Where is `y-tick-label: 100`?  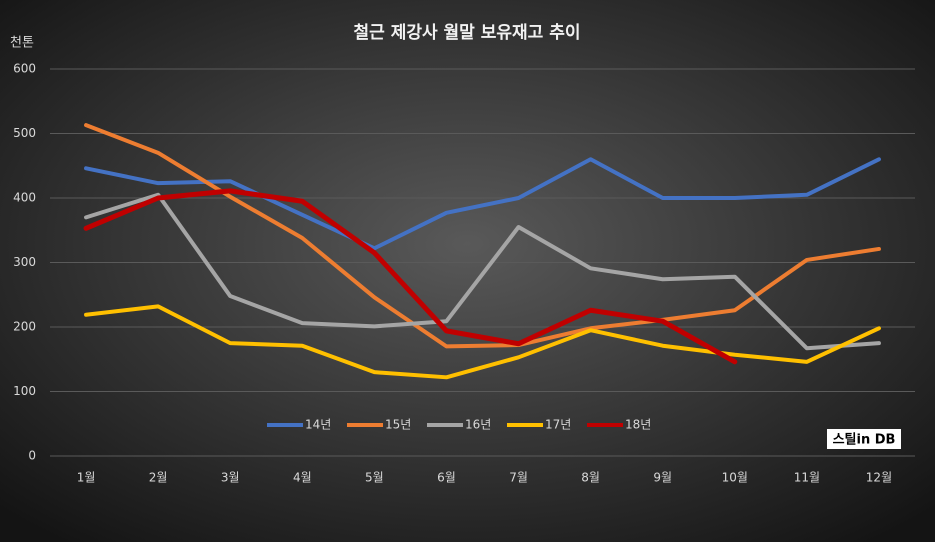
y-tick-label: 100 is located at coordinates (24, 391).